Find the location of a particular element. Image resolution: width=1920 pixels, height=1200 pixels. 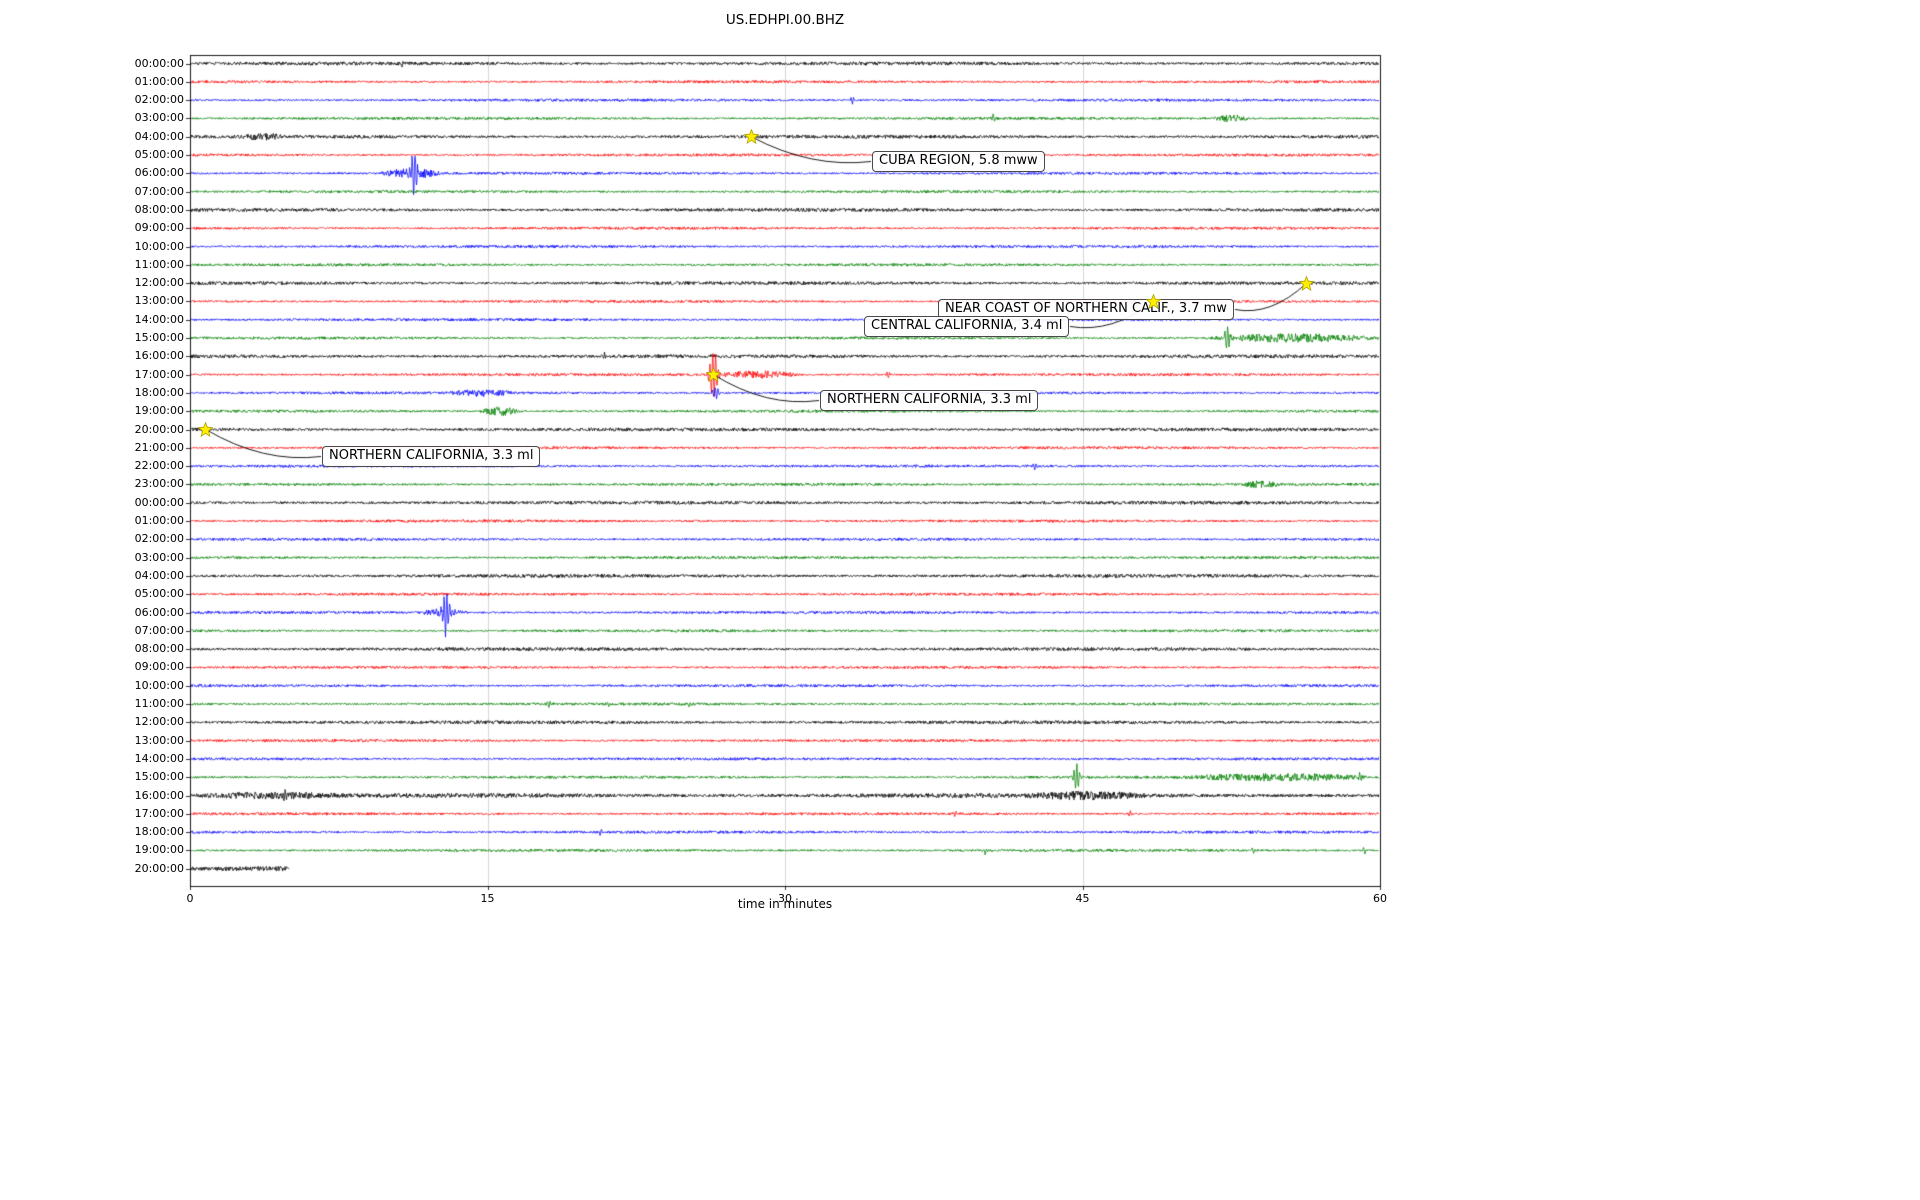

event-label: CUBA REGION, 5.8 mww is located at coordinates (958, 162).